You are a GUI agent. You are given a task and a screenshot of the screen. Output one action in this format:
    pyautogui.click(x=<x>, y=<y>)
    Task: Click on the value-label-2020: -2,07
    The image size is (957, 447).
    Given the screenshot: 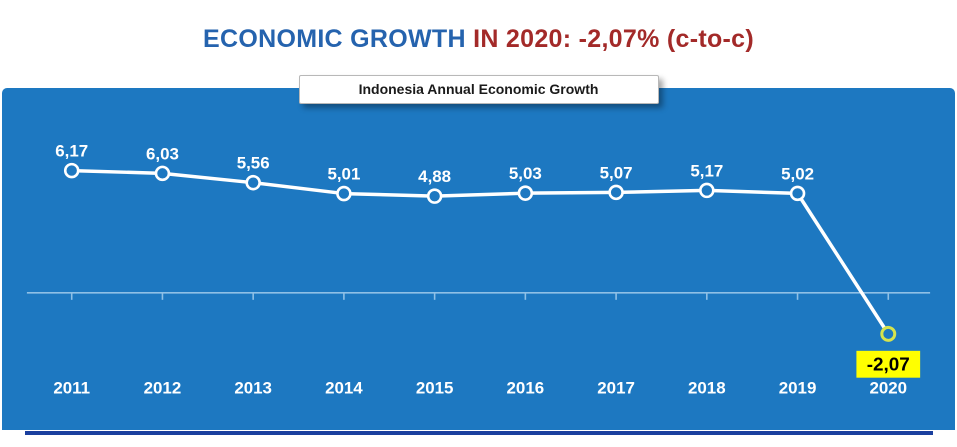 What is the action you would take?
    pyautogui.click(x=888, y=365)
    